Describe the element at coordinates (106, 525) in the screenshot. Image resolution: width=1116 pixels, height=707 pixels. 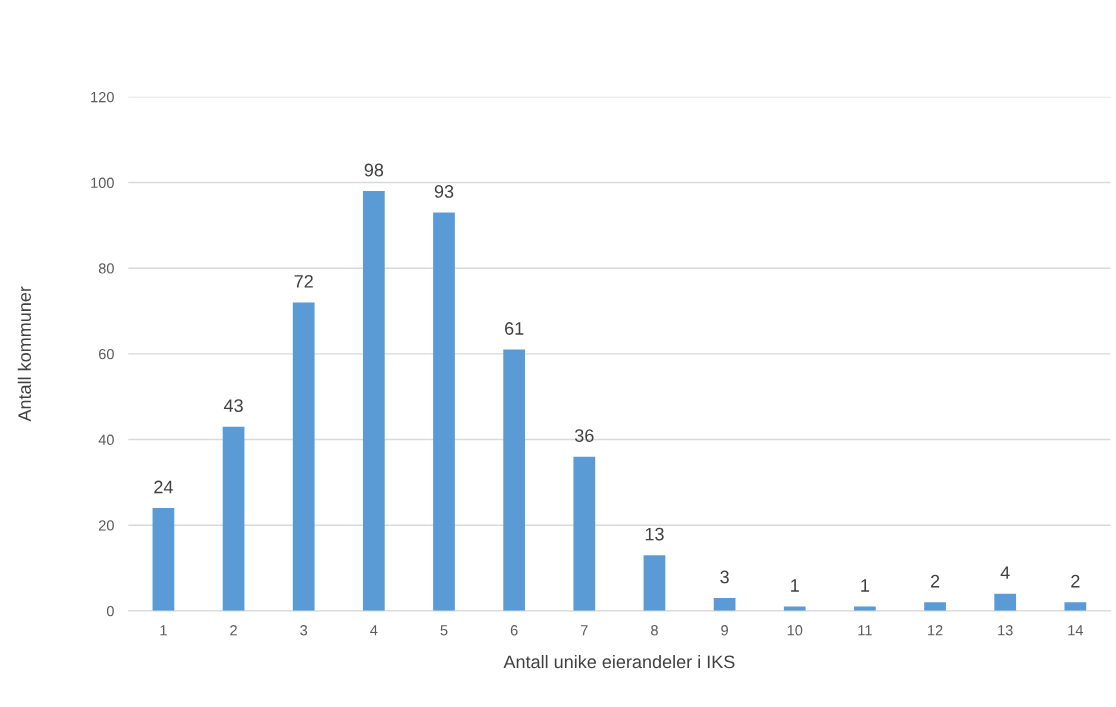
I see `y-tick-label: 20` at that location.